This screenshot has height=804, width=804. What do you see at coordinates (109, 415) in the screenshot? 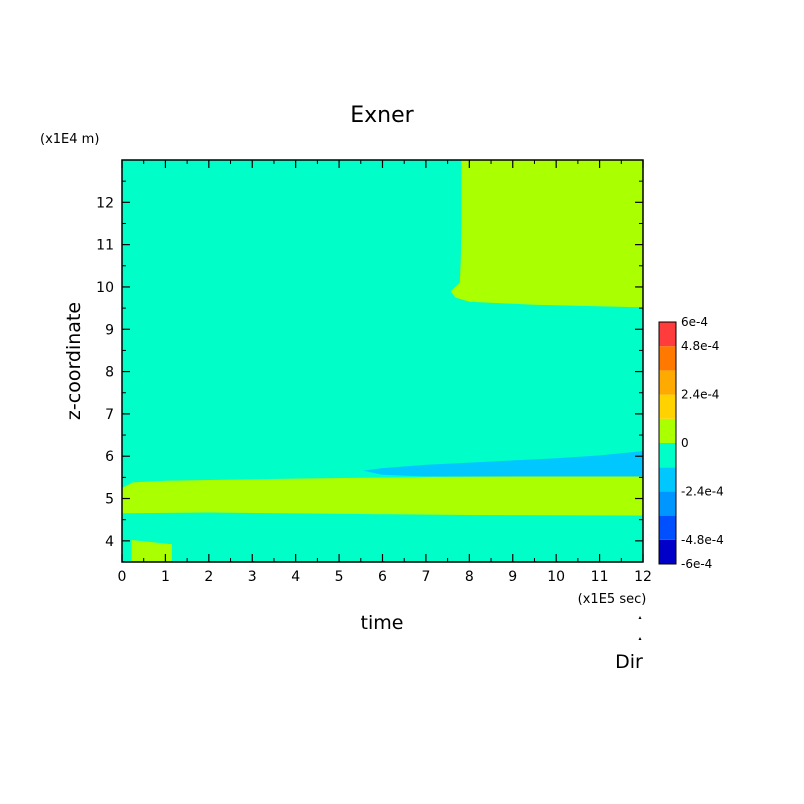
I see `y-tick-label: 7` at bounding box center [109, 415].